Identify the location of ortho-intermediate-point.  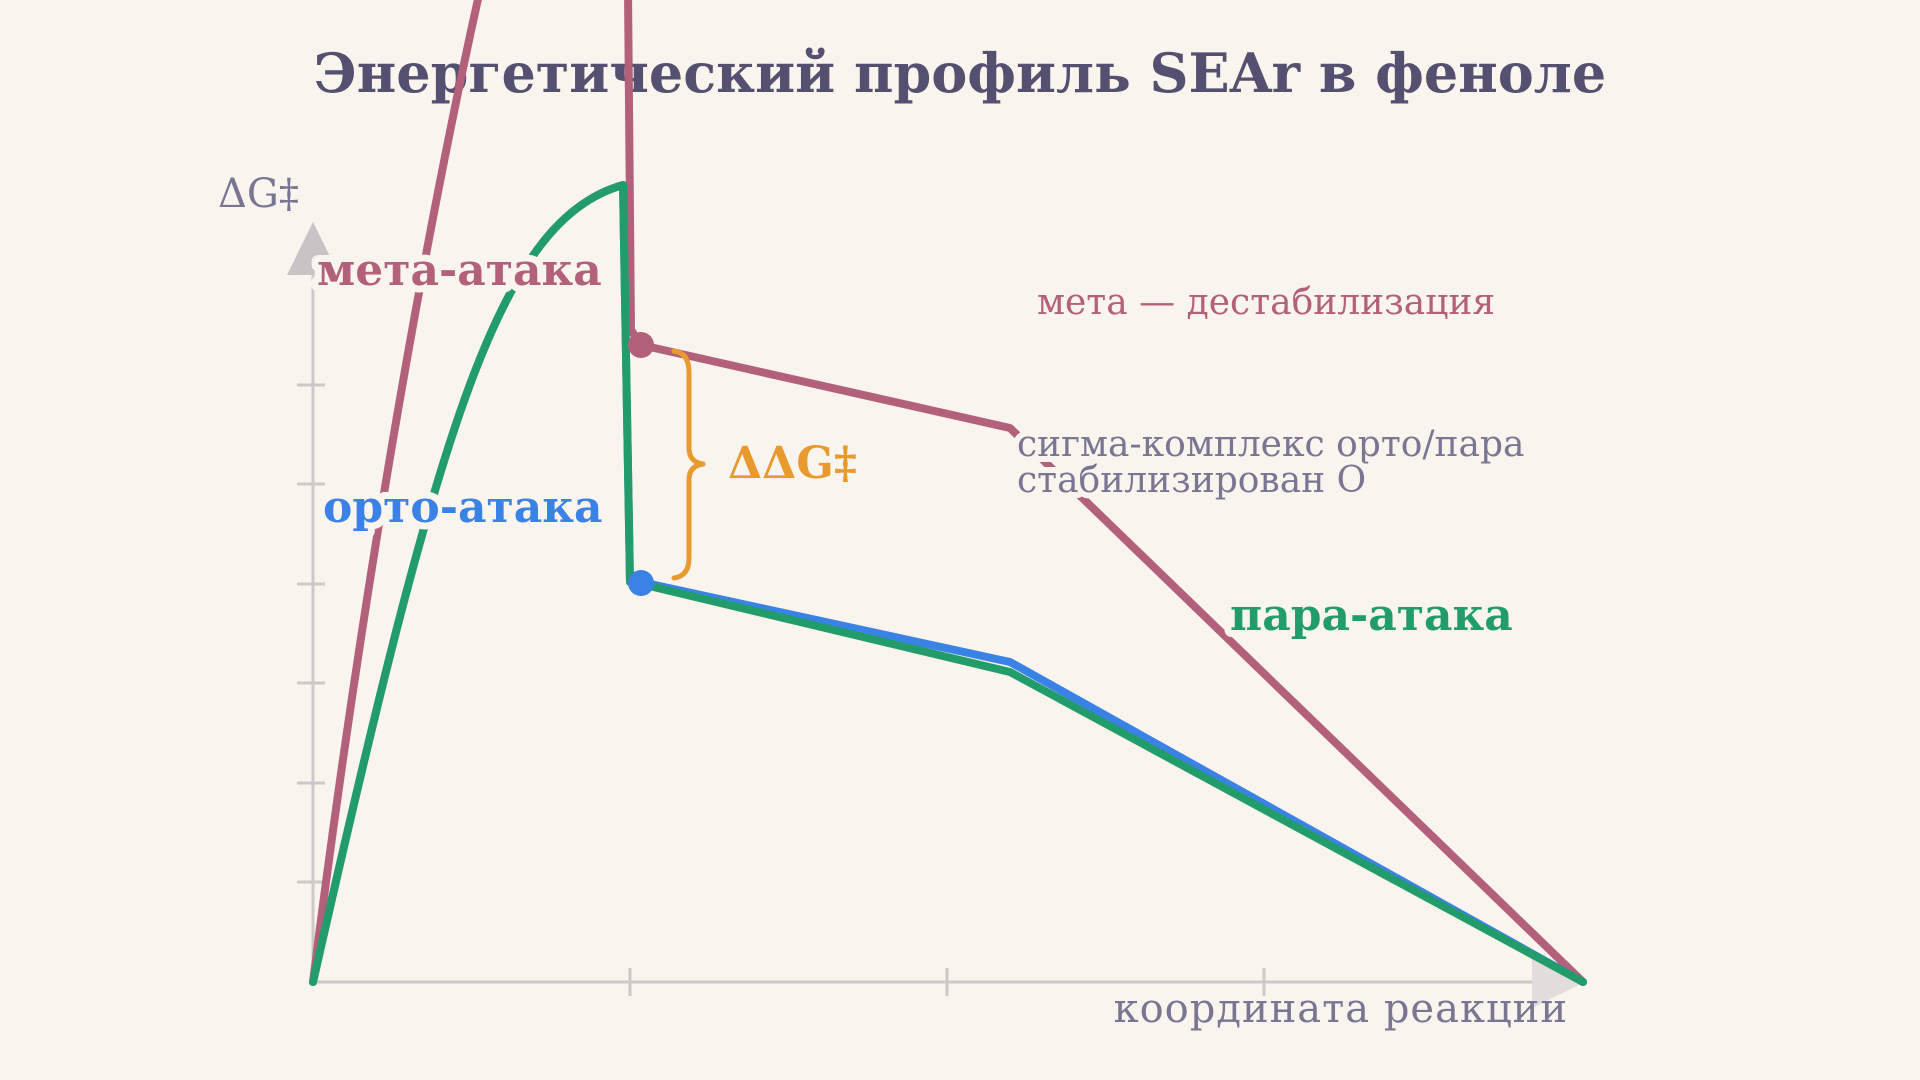
(641, 583).